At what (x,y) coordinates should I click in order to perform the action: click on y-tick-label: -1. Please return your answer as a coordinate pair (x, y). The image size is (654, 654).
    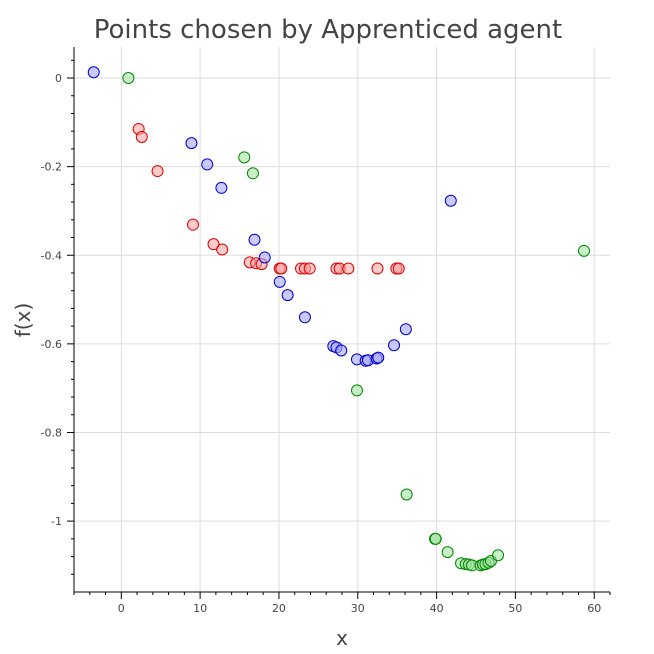
    Looking at the image, I should click on (56, 521).